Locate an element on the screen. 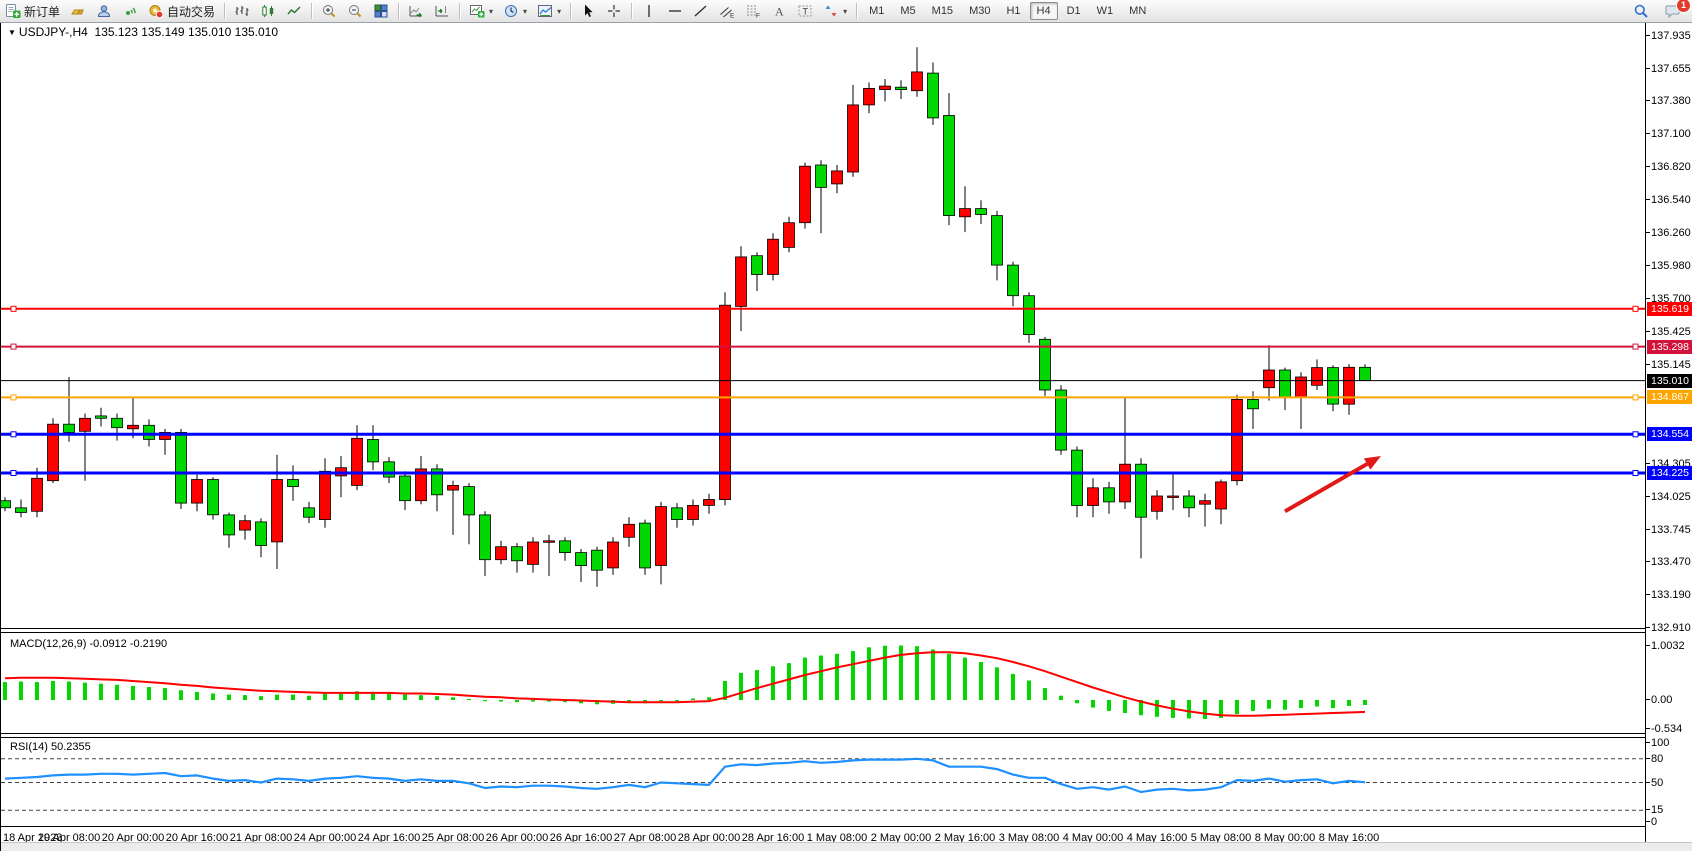 This screenshot has height=851, width=1692. crosshair-button is located at coordinates (614, 11).